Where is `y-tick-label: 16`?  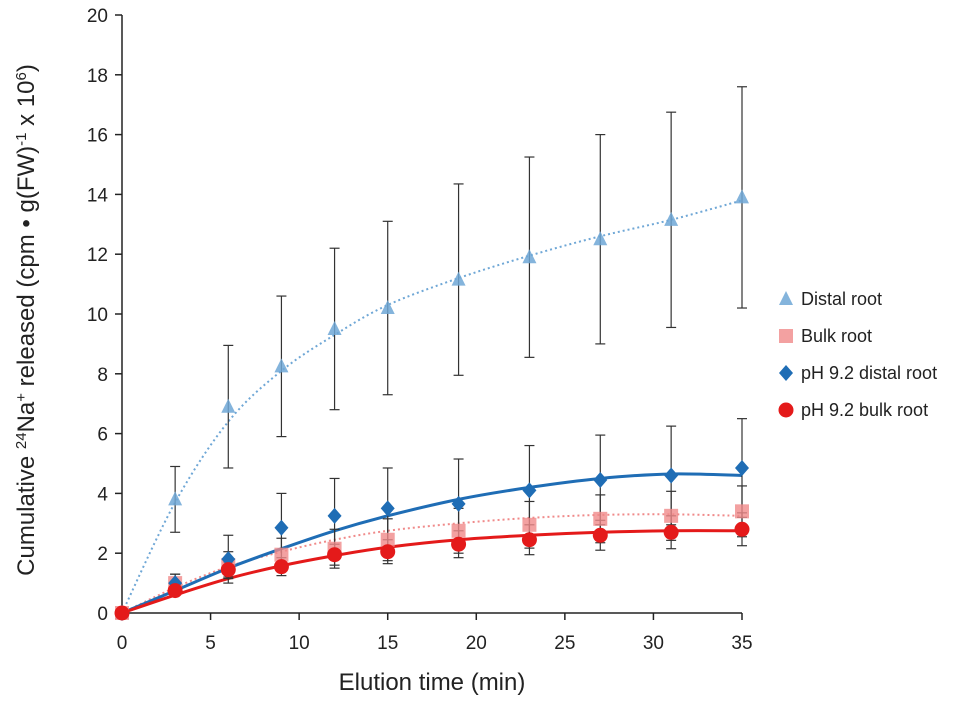 y-tick-label: 16 is located at coordinates (97, 136).